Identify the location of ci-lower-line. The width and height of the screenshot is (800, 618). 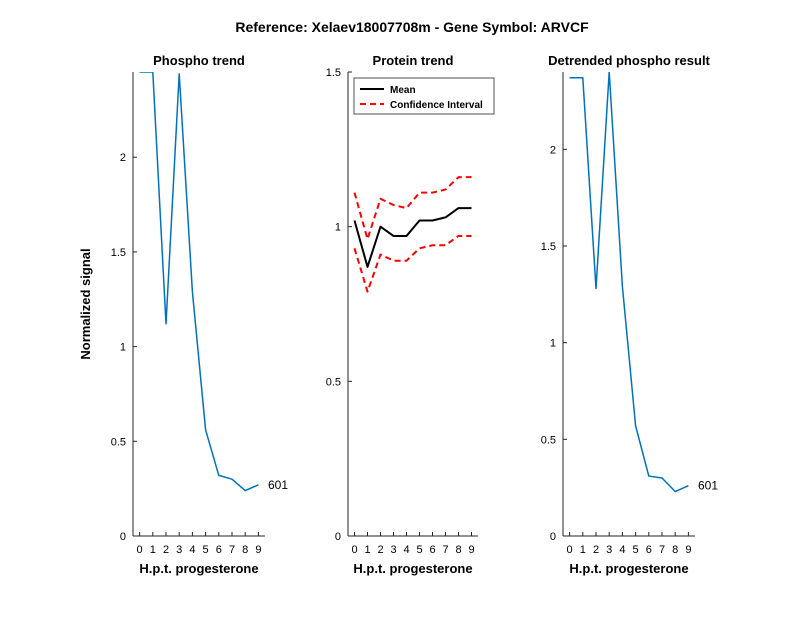
(412, 263).